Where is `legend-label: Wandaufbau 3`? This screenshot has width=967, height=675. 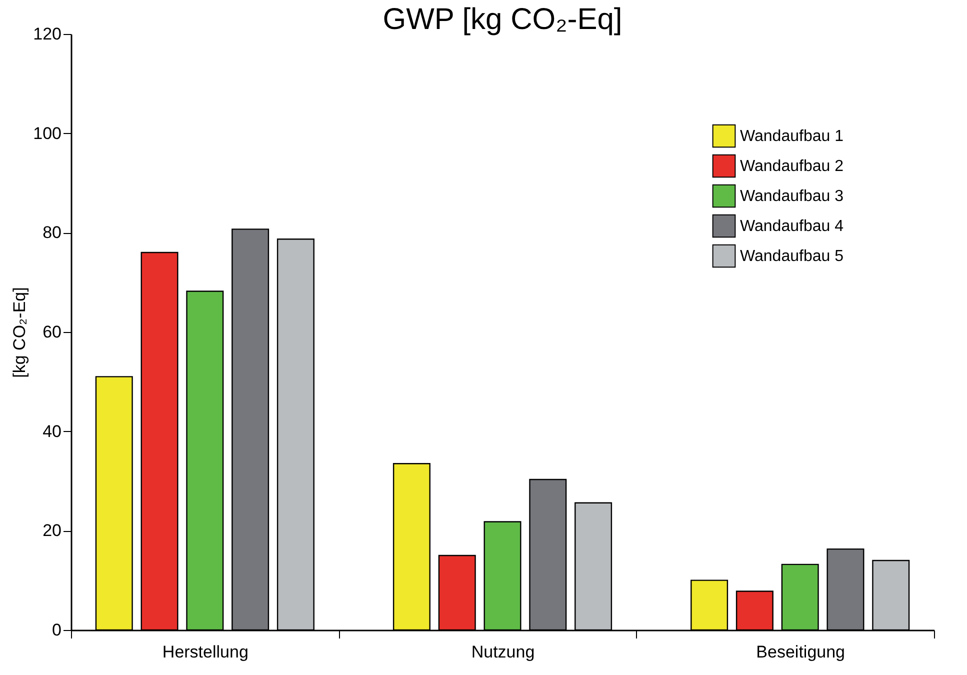
legend-label: Wandaufbau 3 is located at coordinates (792, 196).